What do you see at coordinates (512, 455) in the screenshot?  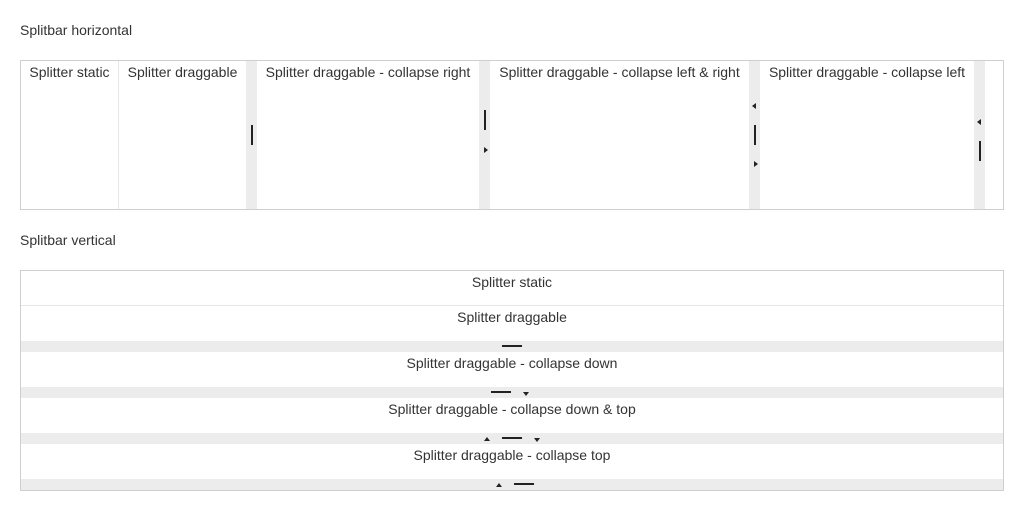 I see `v-pane-collapse-top-label: Splitter draggable - collapse top` at bounding box center [512, 455].